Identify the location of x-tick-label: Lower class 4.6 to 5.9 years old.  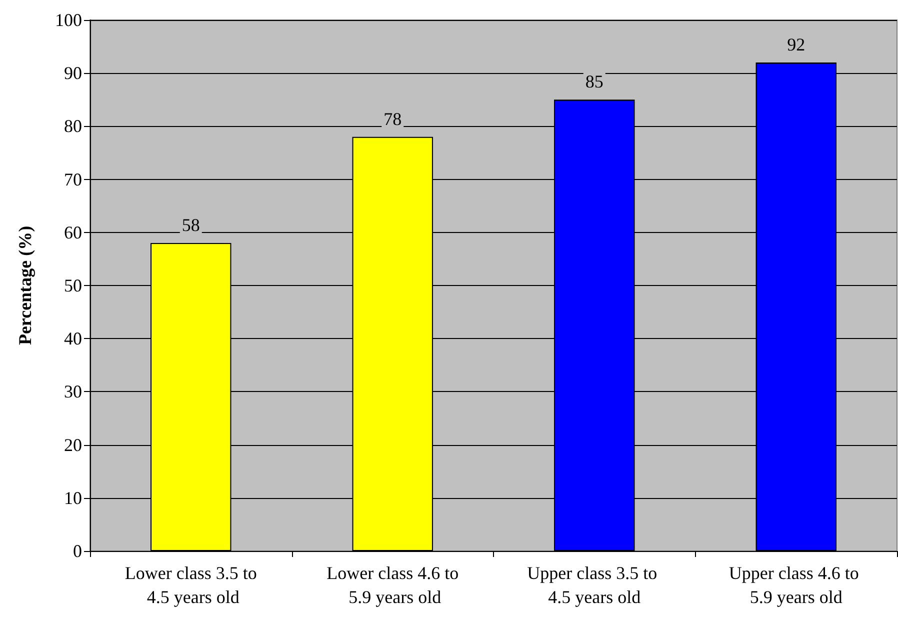
(392, 585).